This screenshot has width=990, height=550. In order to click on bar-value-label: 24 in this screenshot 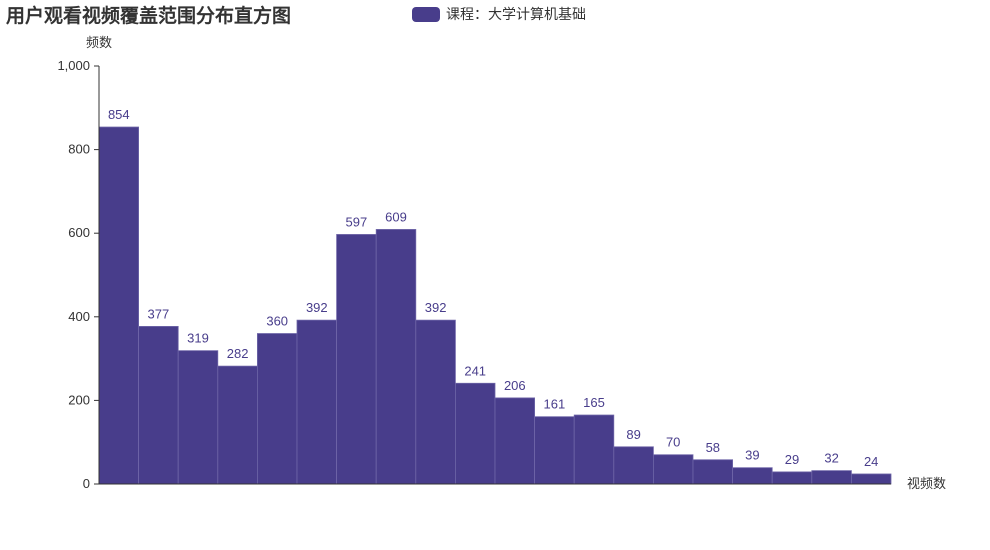, I will do `click(871, 461)`.